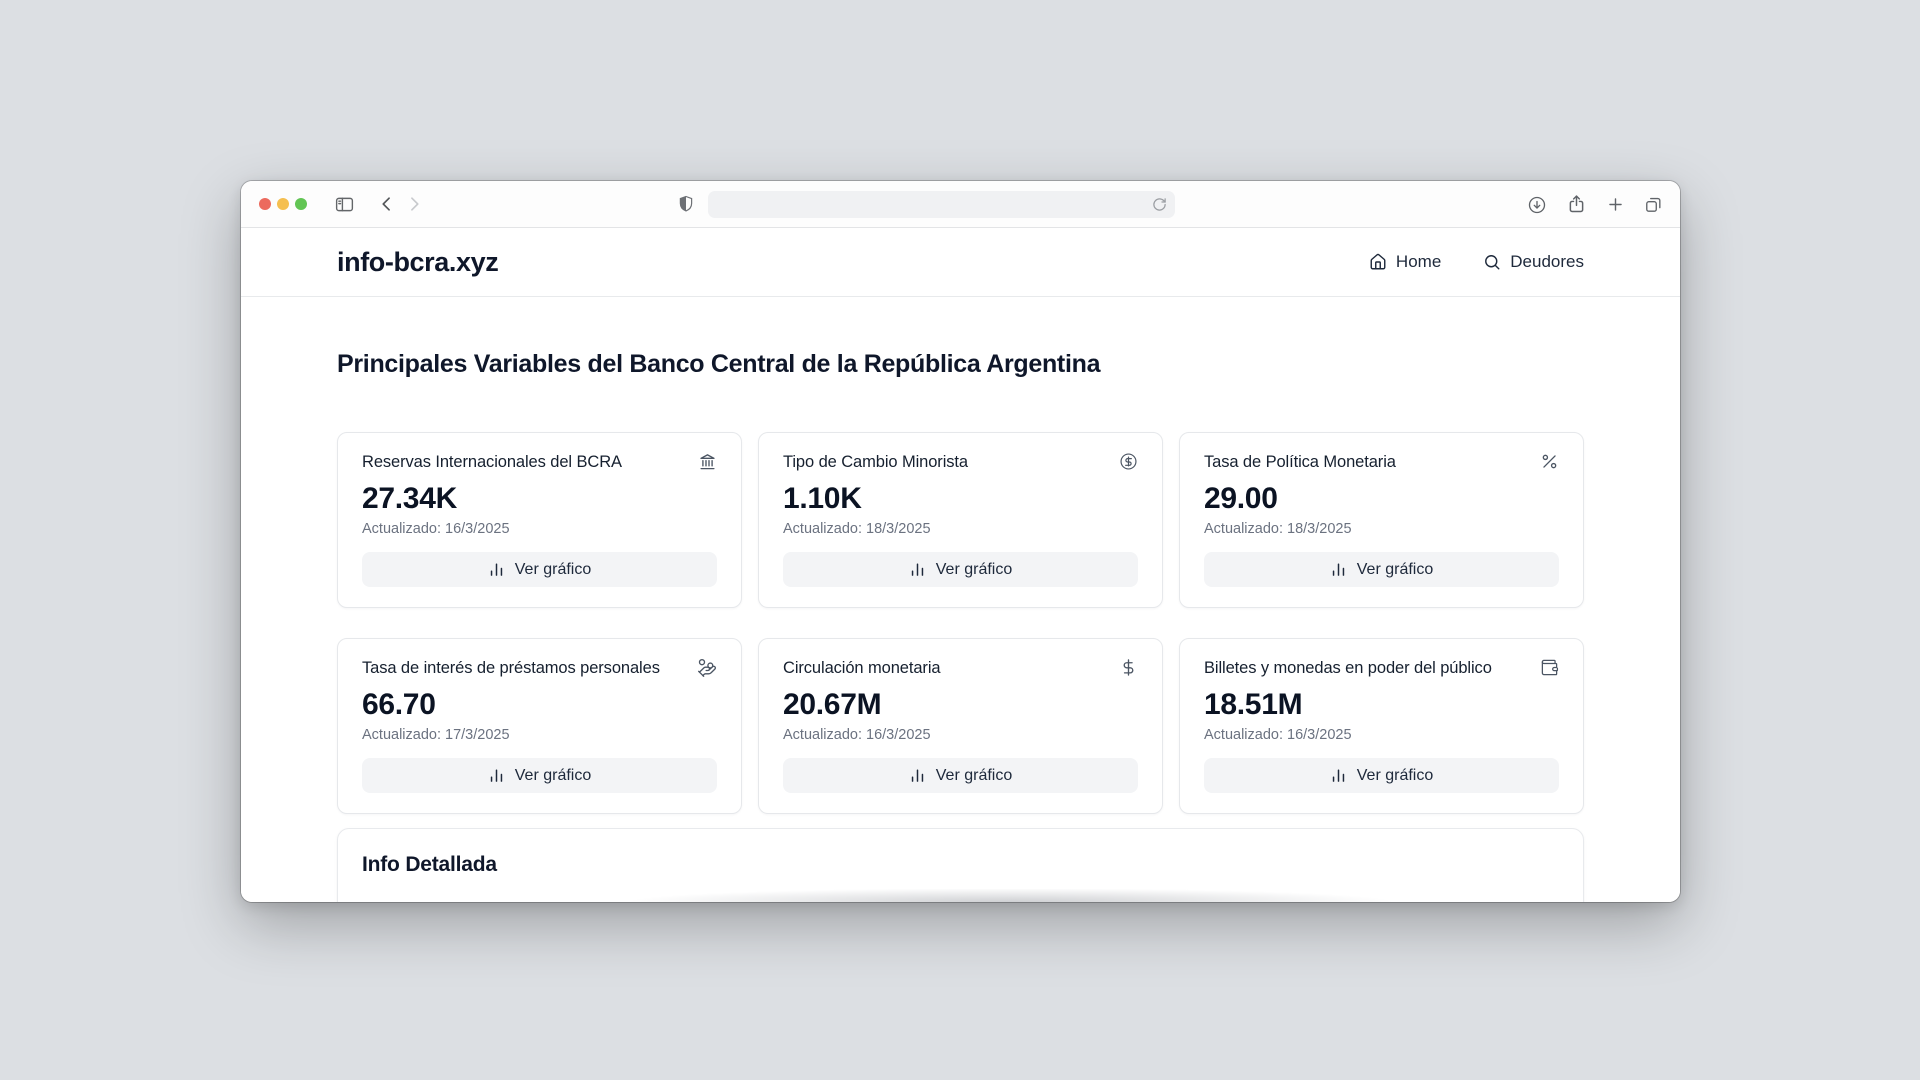  I want to click on share-button, so click(1576, 204).